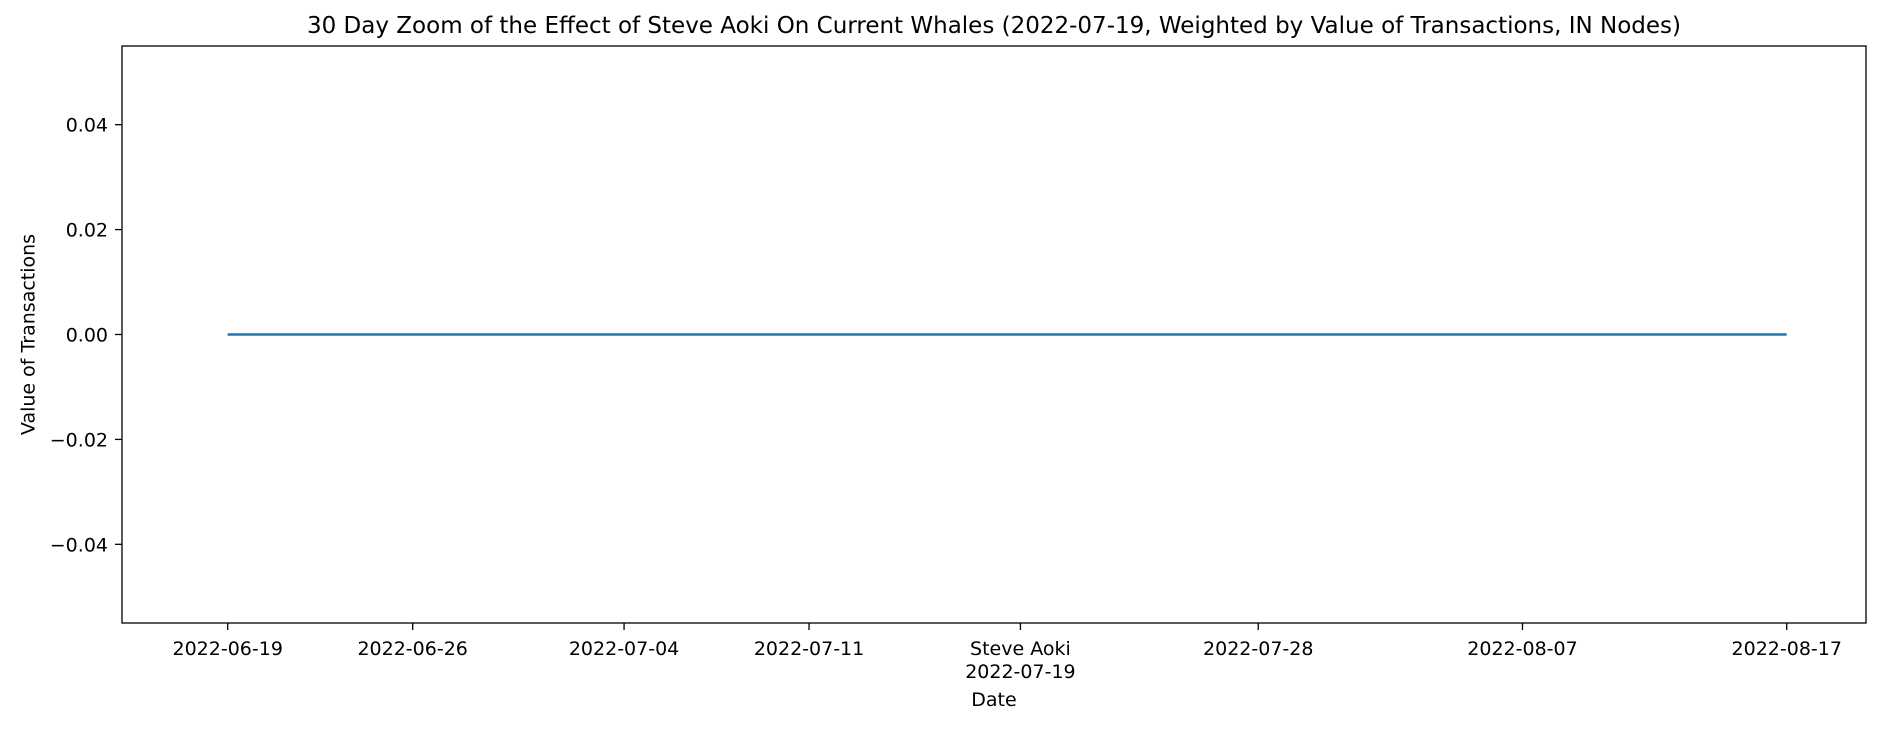 The image size is (1880, 729). What do you see at coordinates (1020, 672) in the screenshot?
I see `x-tick-label: 2022-07-19` at bounding box center [1020, 672].